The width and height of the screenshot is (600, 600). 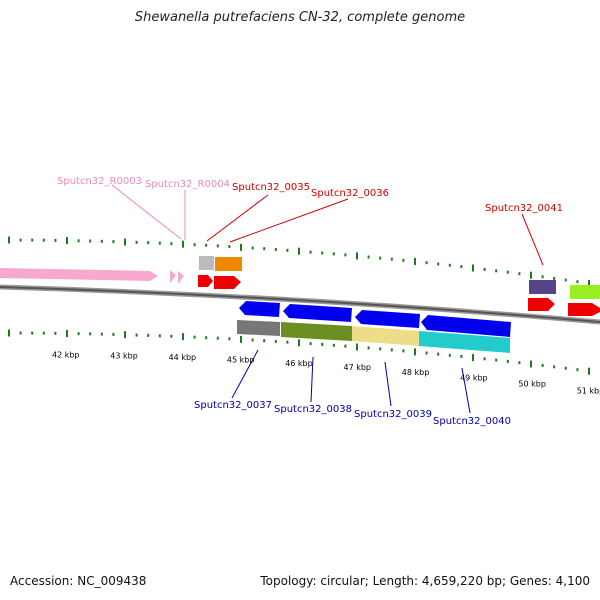 What do you see at coordinates (316, 331) in the screenshot?
I see `gene-0038-cog-box` at bounding box center [316, 331].